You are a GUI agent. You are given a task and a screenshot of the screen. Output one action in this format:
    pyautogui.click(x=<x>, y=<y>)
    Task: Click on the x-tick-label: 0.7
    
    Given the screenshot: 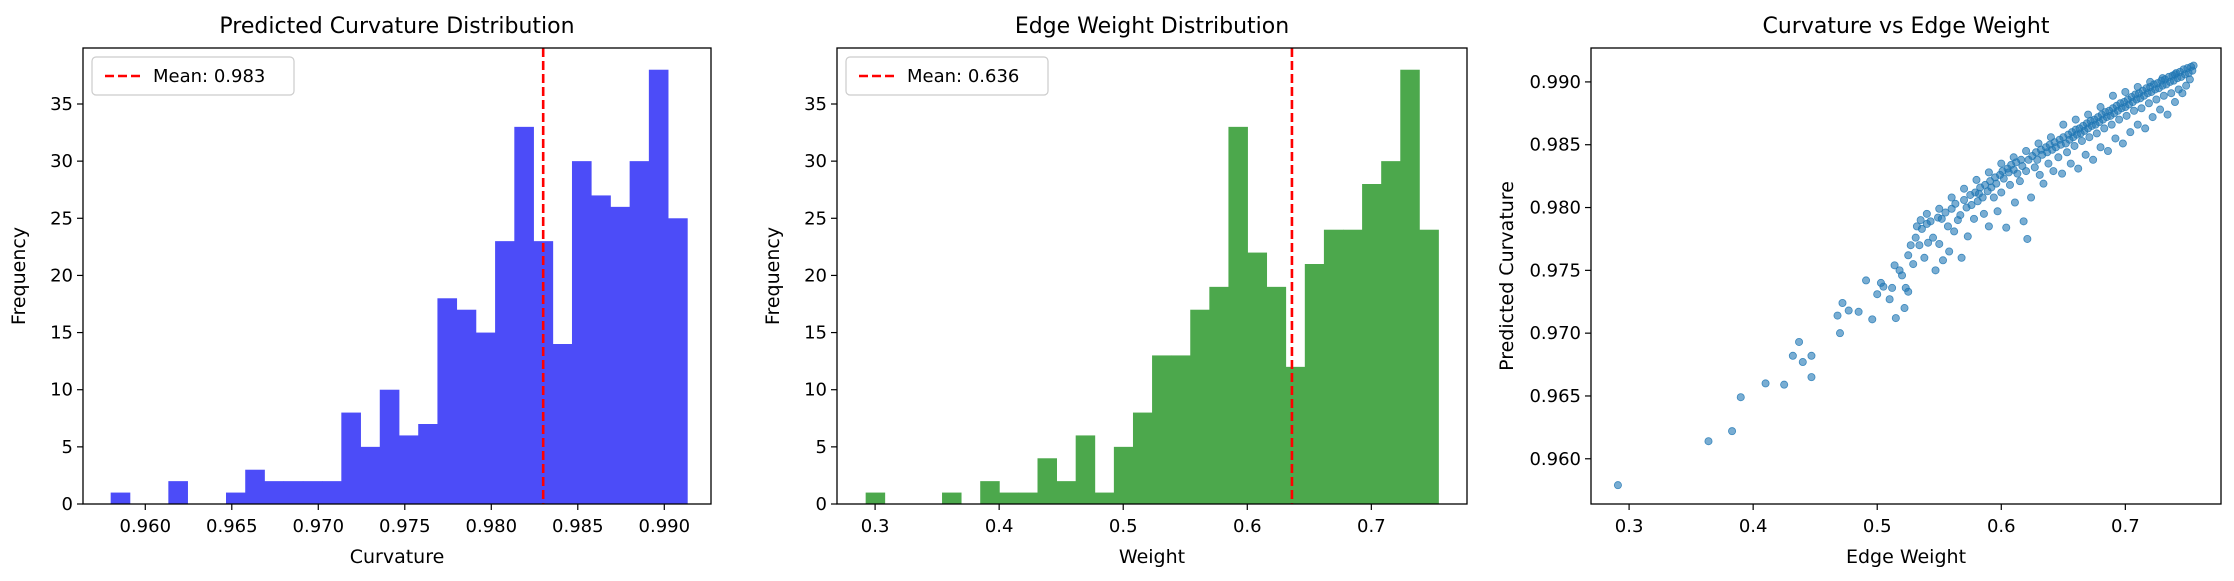 What is the action you would take?
    pyautogui.click(x=1371, y=526)
    